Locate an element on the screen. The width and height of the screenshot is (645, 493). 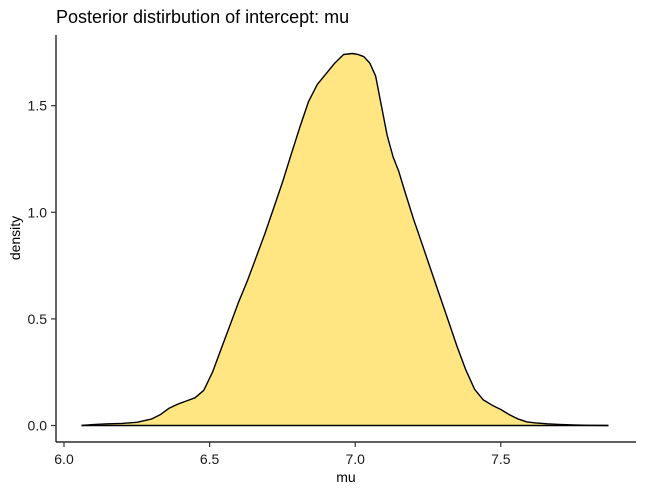
y-tick-label: 1.5 is located at coordinates (38, 106).